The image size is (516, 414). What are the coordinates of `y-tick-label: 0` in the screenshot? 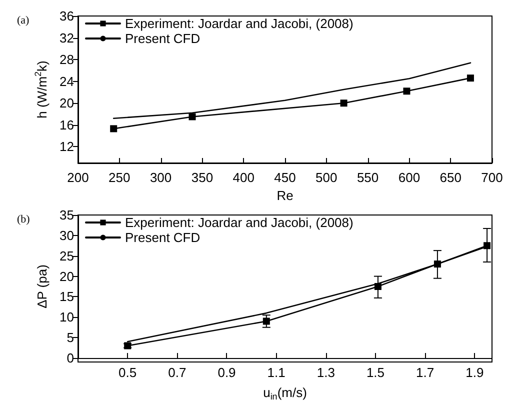 It's located at (70, 358).